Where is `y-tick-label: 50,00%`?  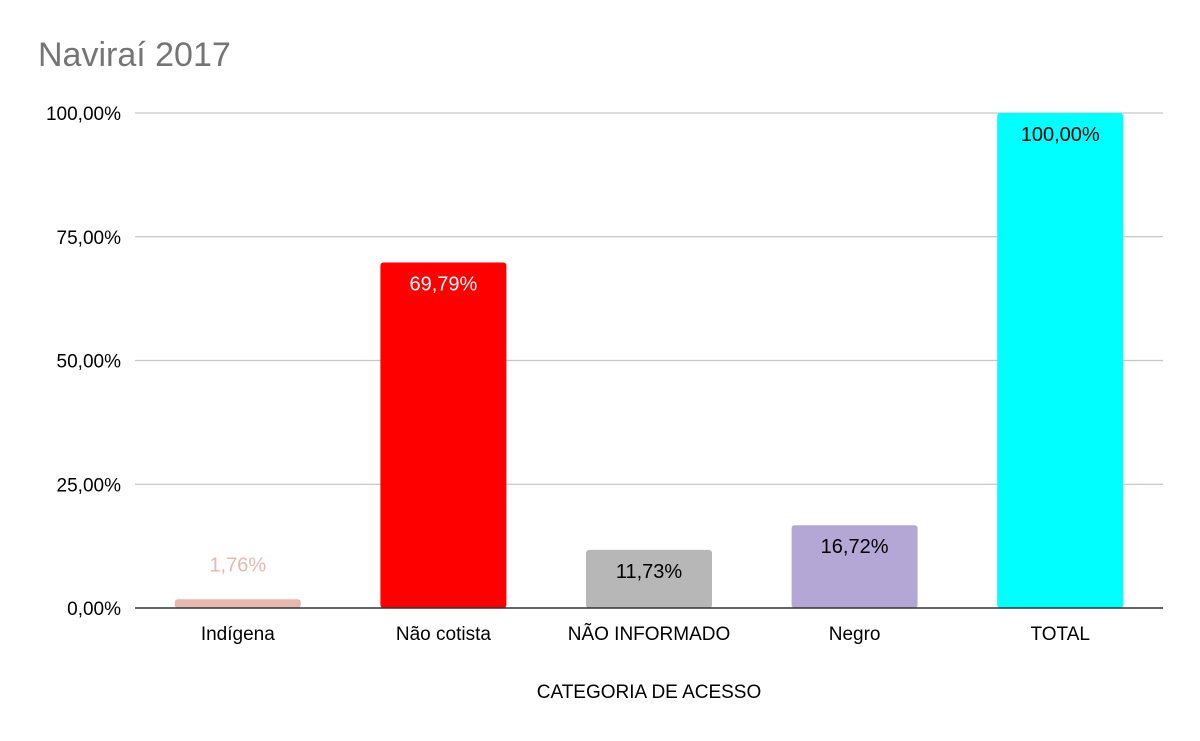
y-tick-label: 50,00% is located at coordinates (89, 362).